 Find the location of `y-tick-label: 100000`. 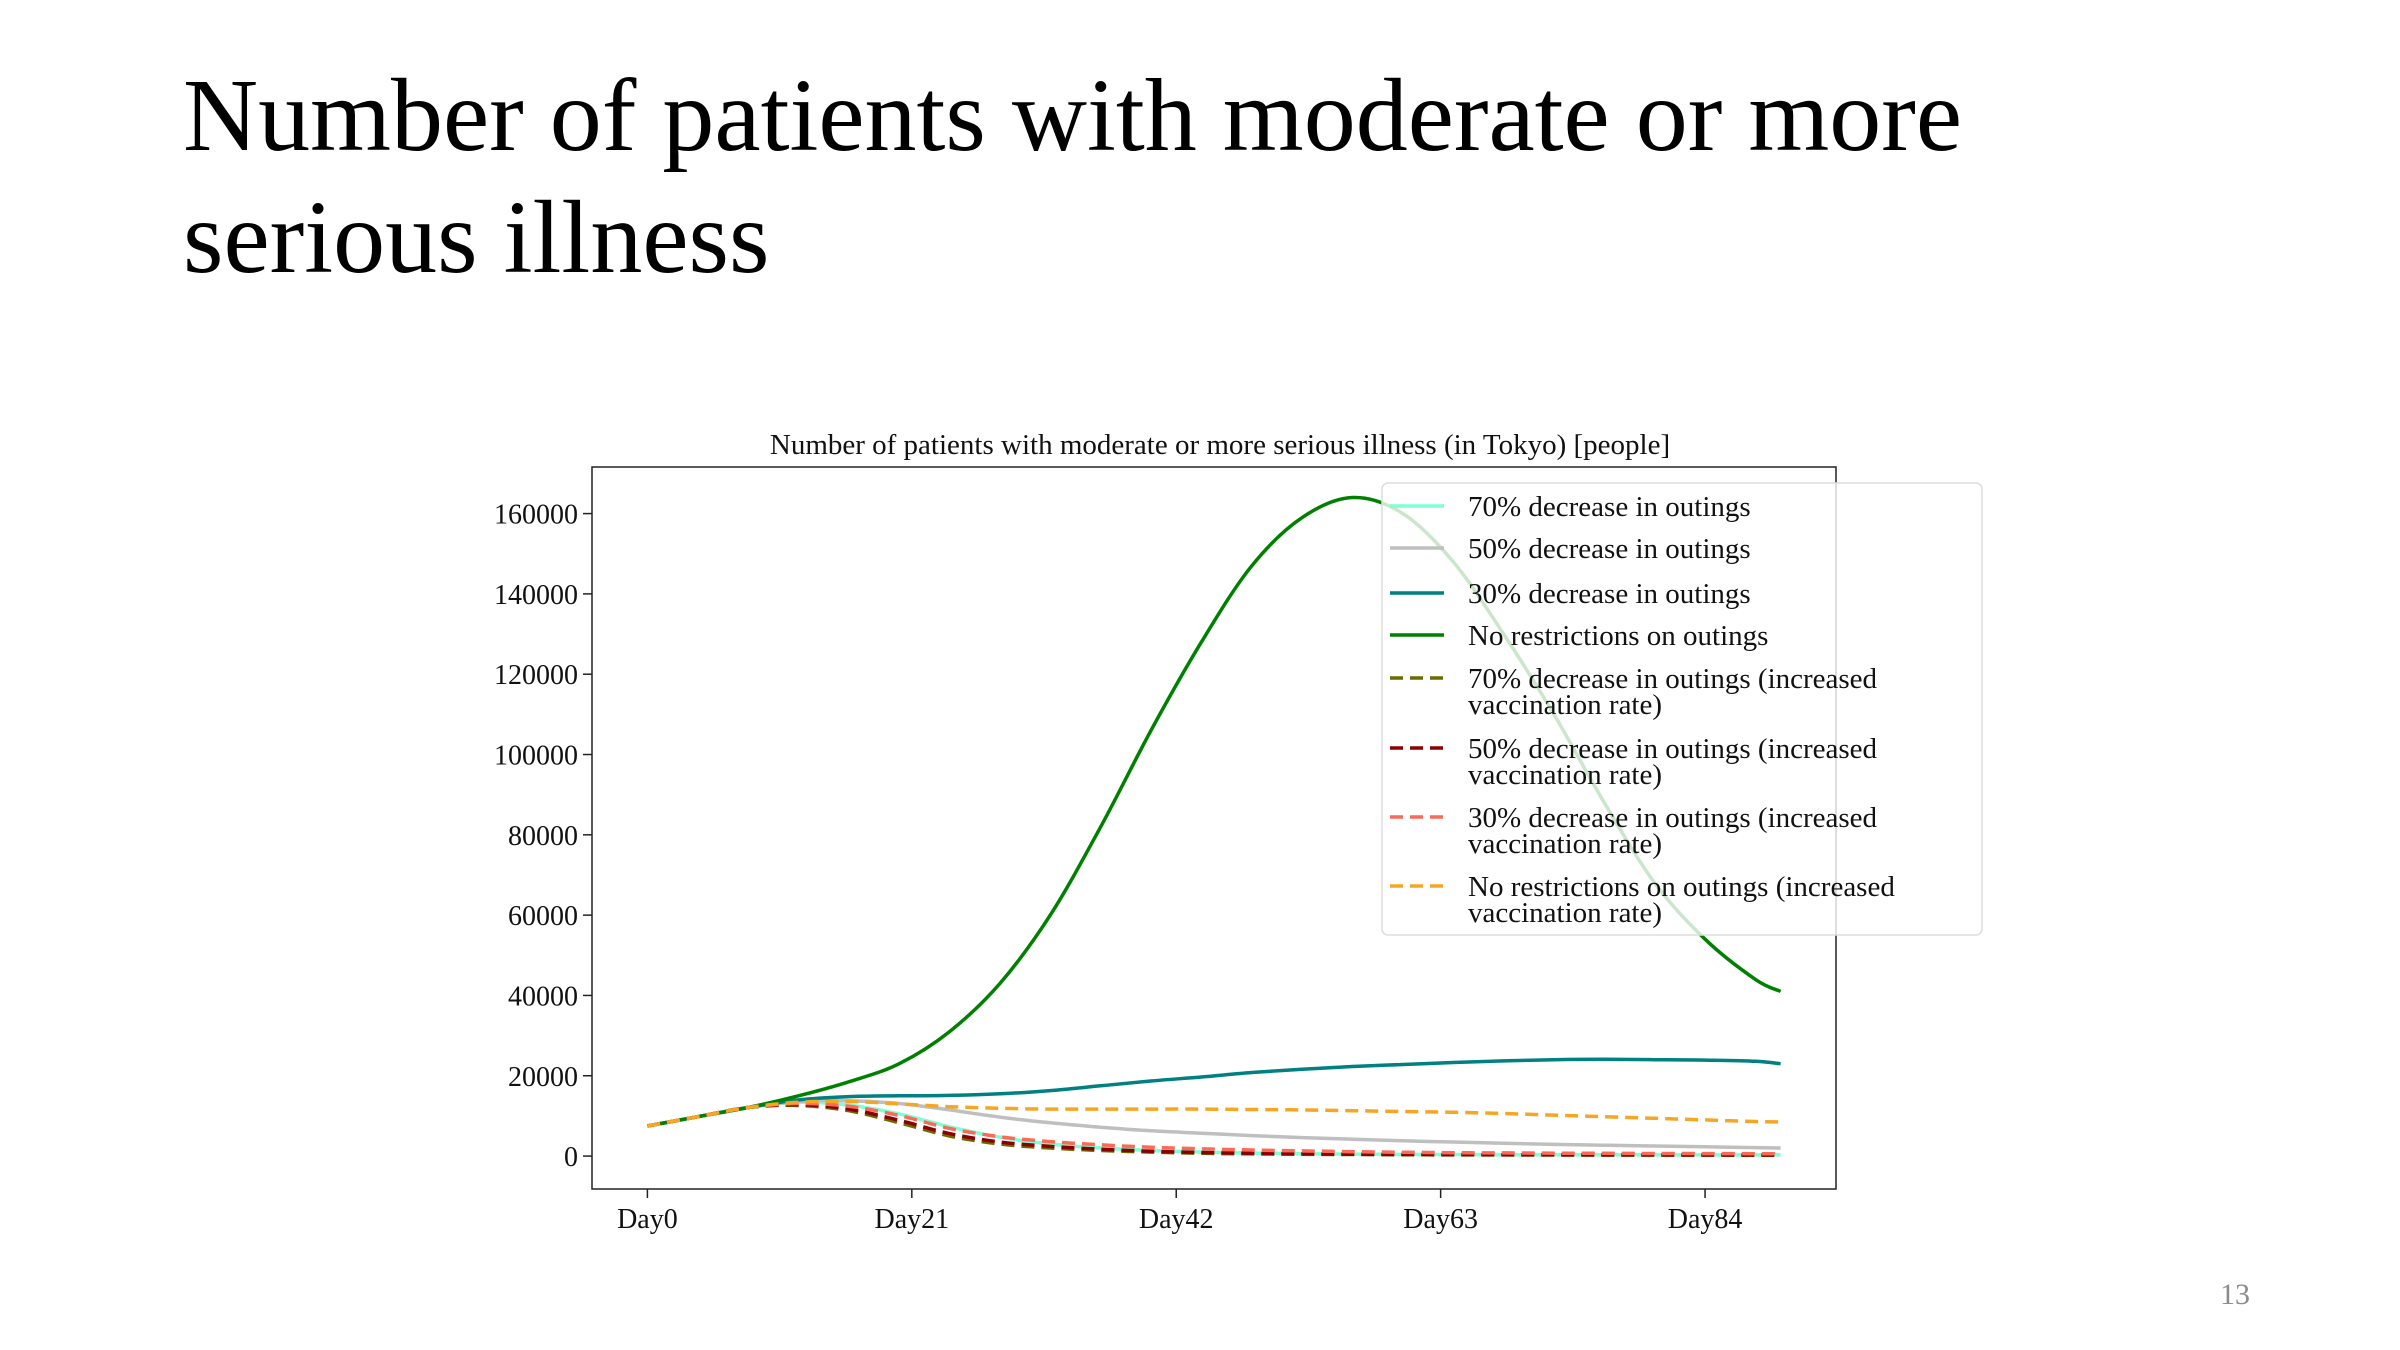

y-tick-label: 100000 is located at coordinates (536, 756).